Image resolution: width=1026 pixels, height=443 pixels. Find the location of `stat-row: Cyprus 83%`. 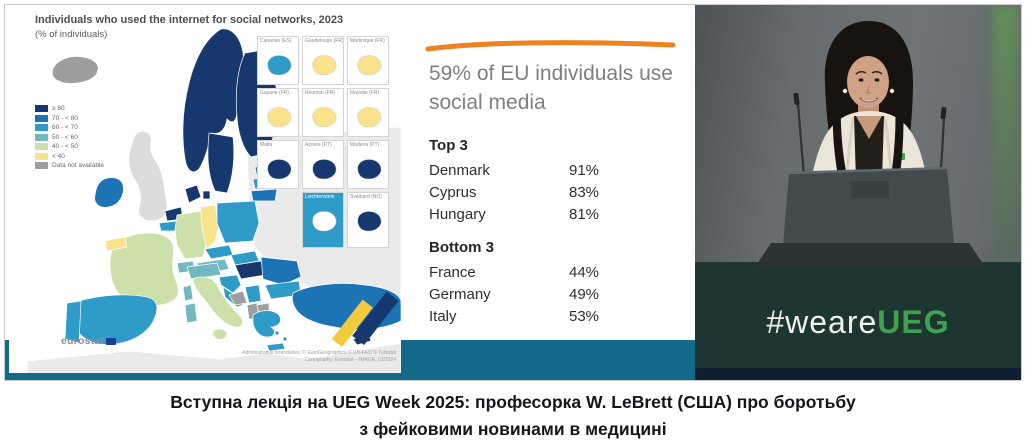

stat-row: Cyprus 83% is located at coordinates (545, 192).